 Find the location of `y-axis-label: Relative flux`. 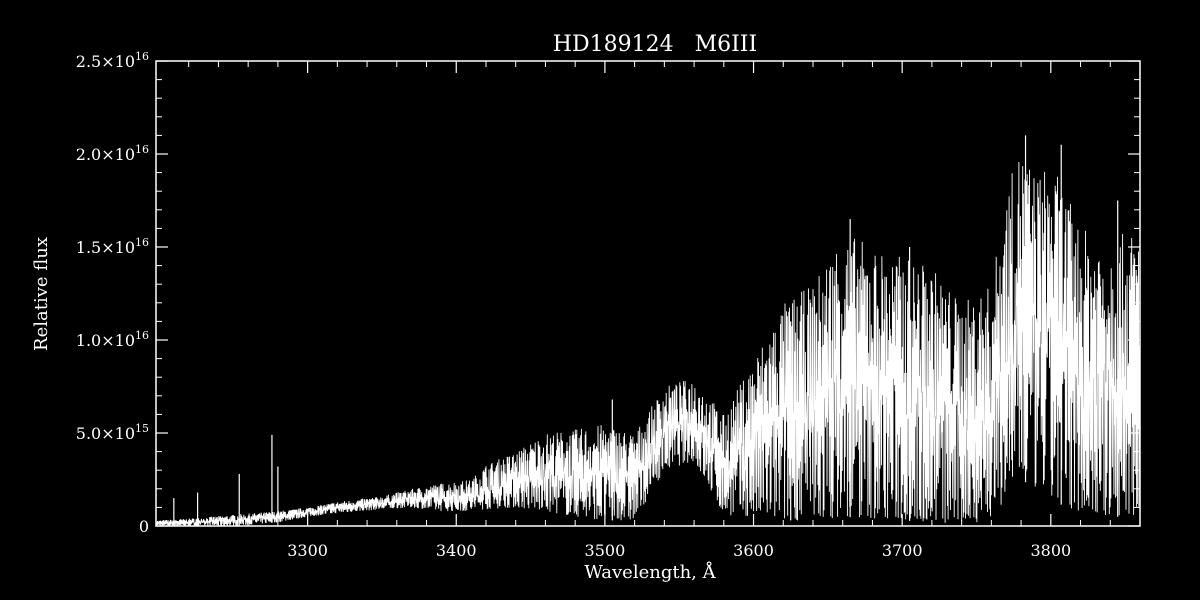

y-axis-label: Relative flux is located at coordinates (41, 294).